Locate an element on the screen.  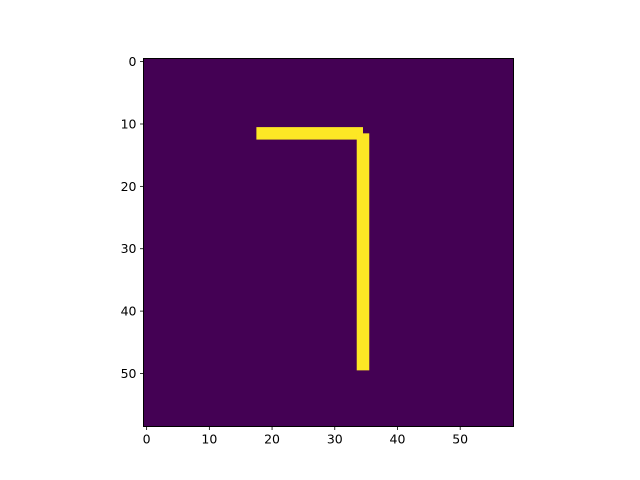
y-tick-label: 20 is located at coordinates (129, 186).